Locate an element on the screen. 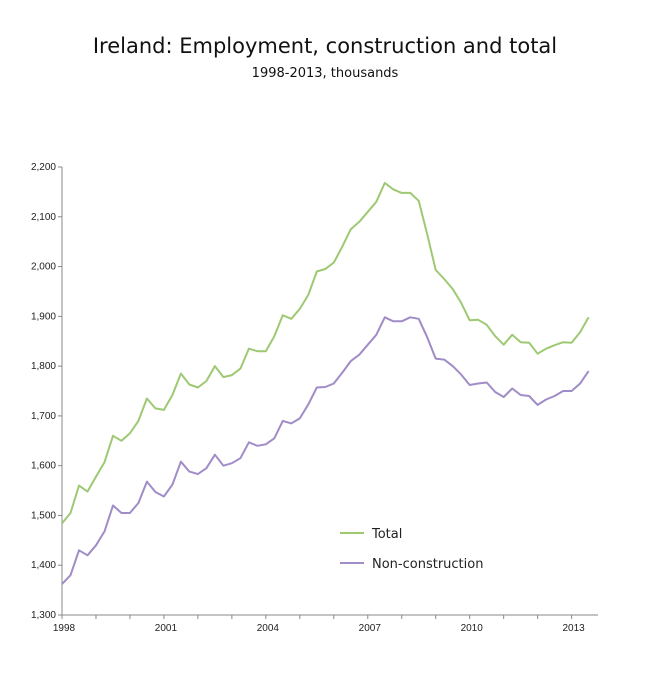 The width and height of the screenshot is (650, 677). x-tick-label: 2010 is located at coordinates (472, 628).